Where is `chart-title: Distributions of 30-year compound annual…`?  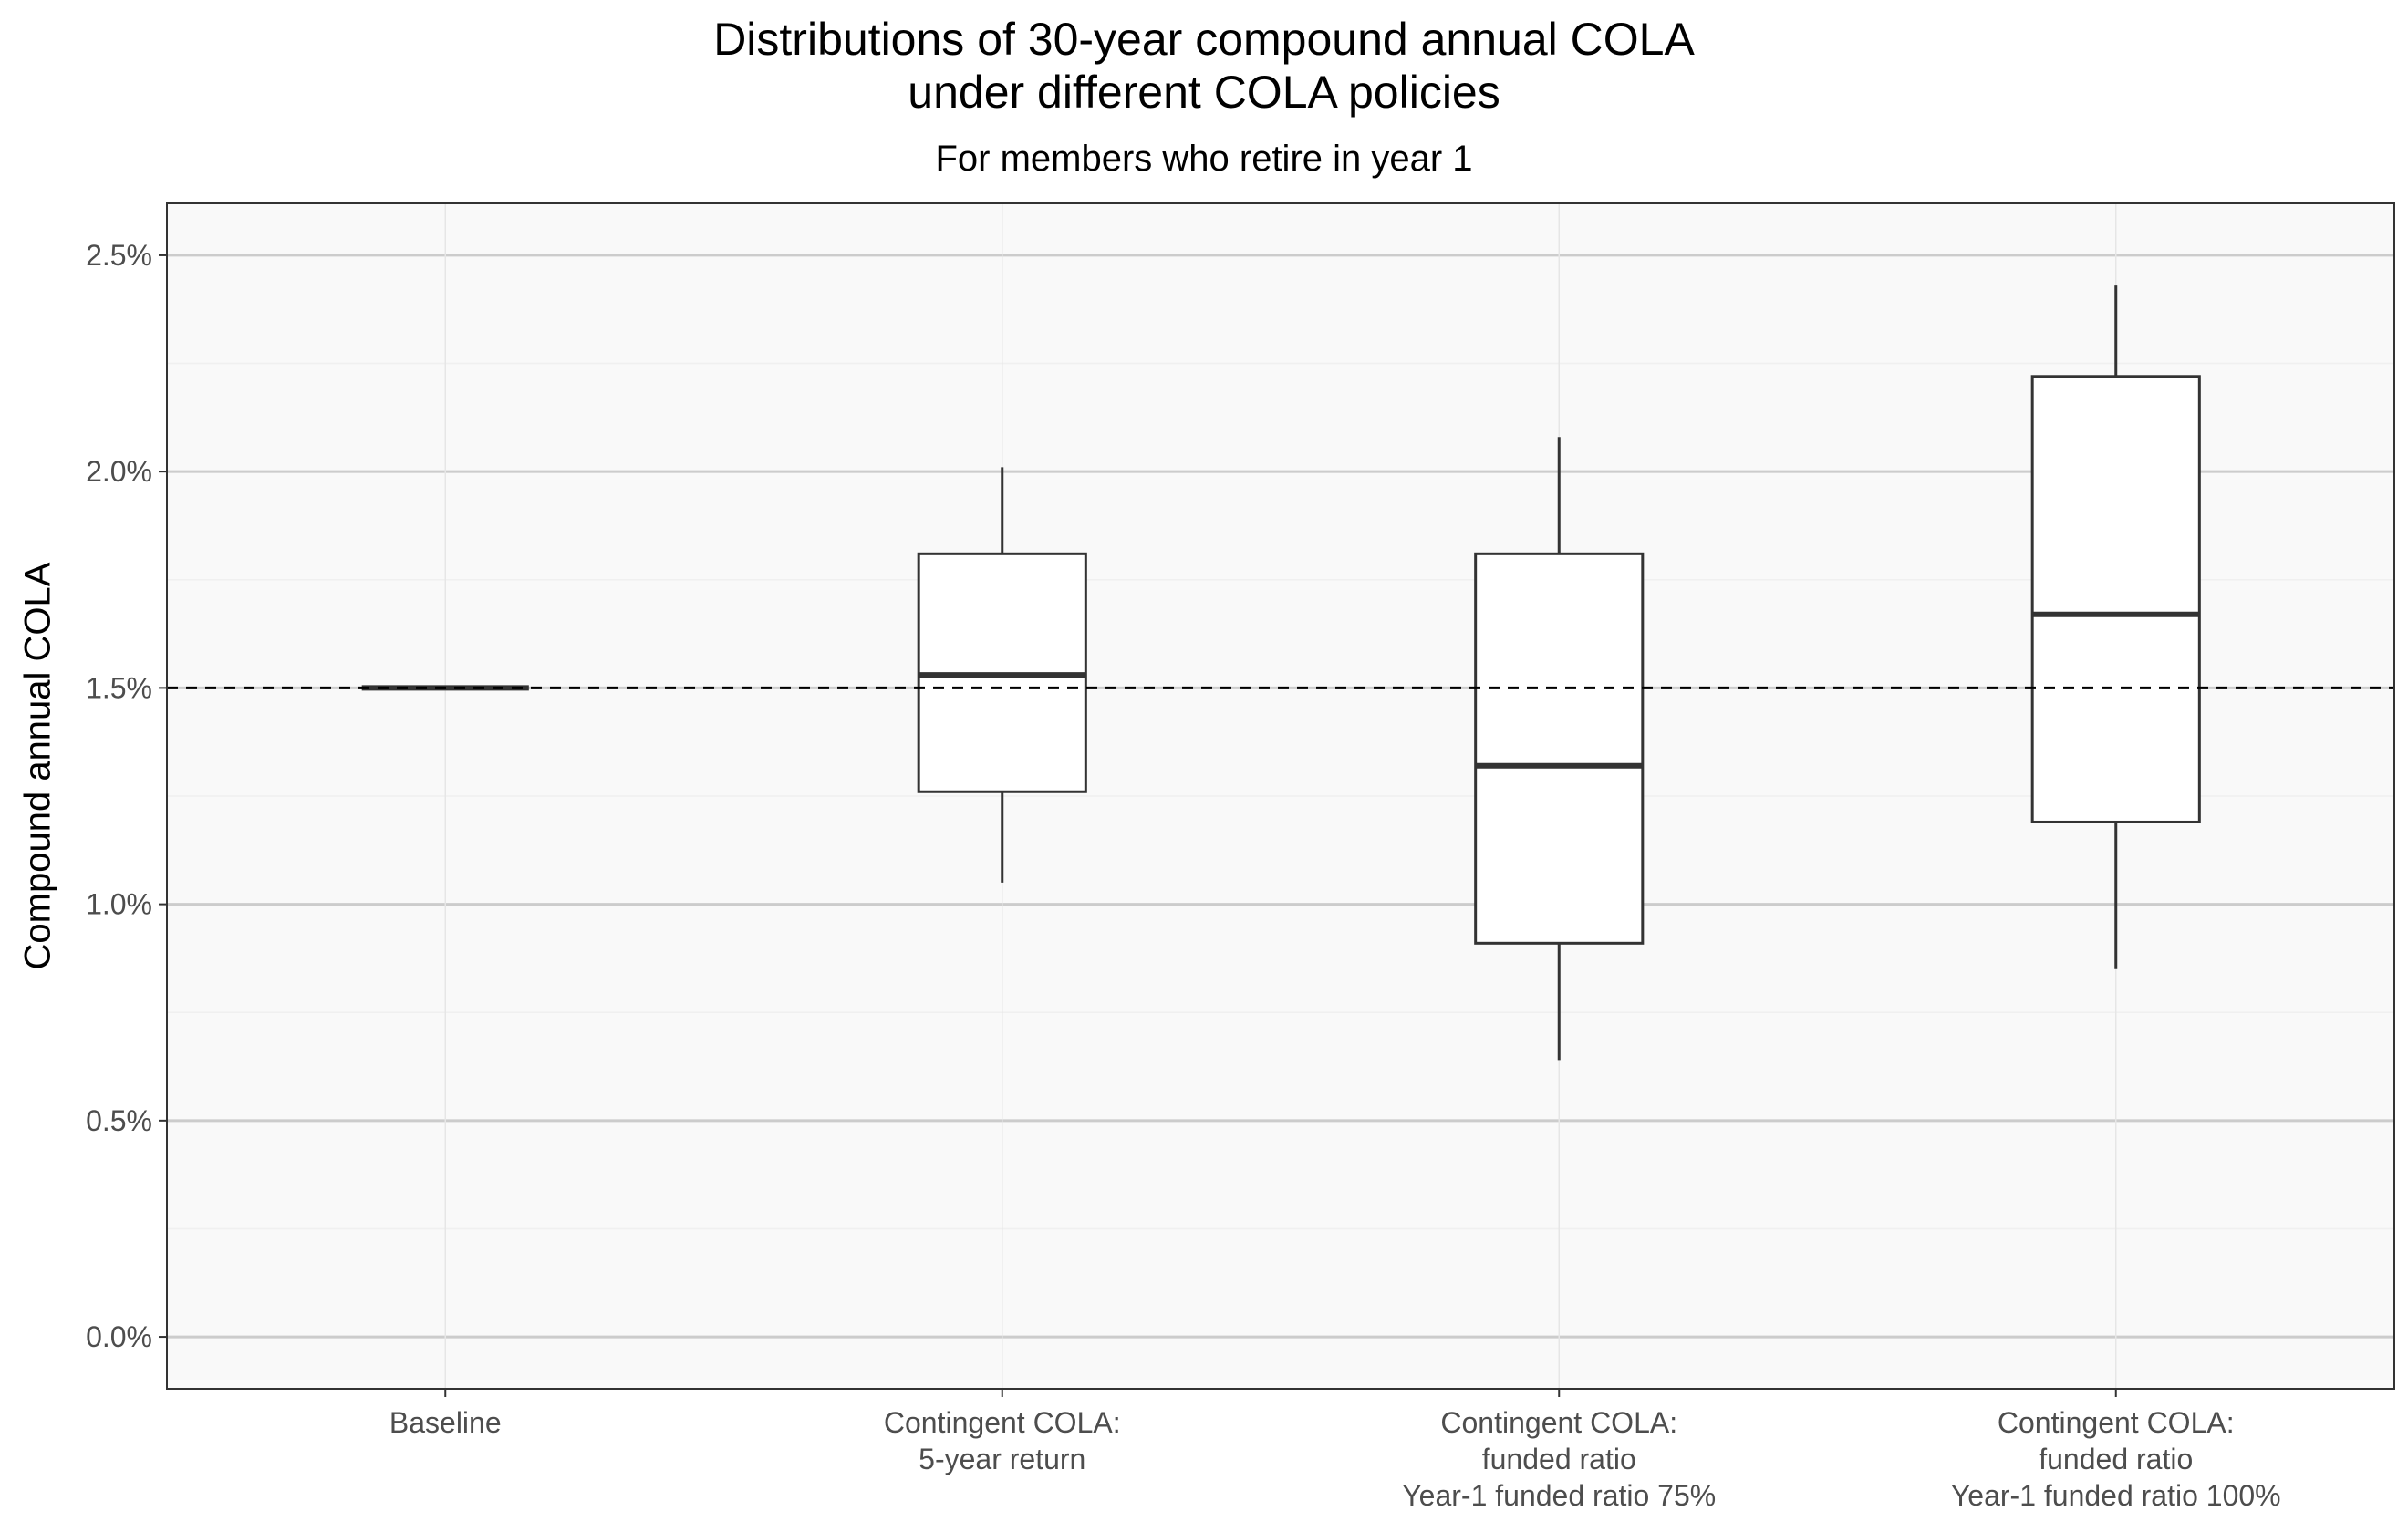
chart-title: Distributions of 30-year compound annual… is located at coordinates (1204, 66).